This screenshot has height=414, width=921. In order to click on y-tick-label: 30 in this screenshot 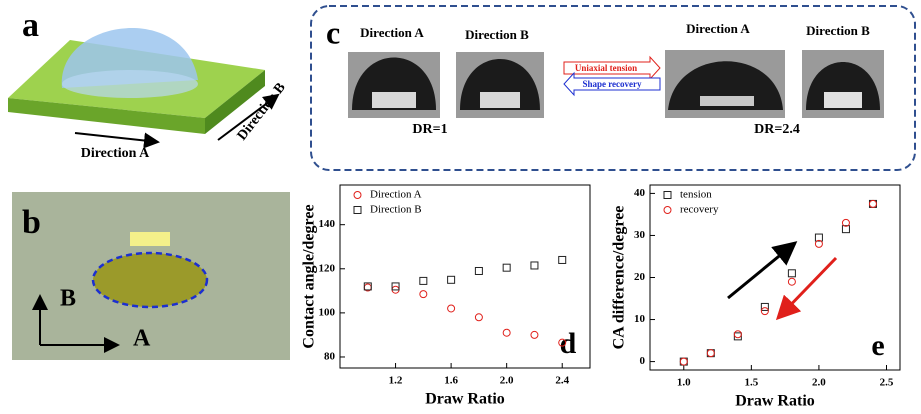, I will do `click(640, 235)`.